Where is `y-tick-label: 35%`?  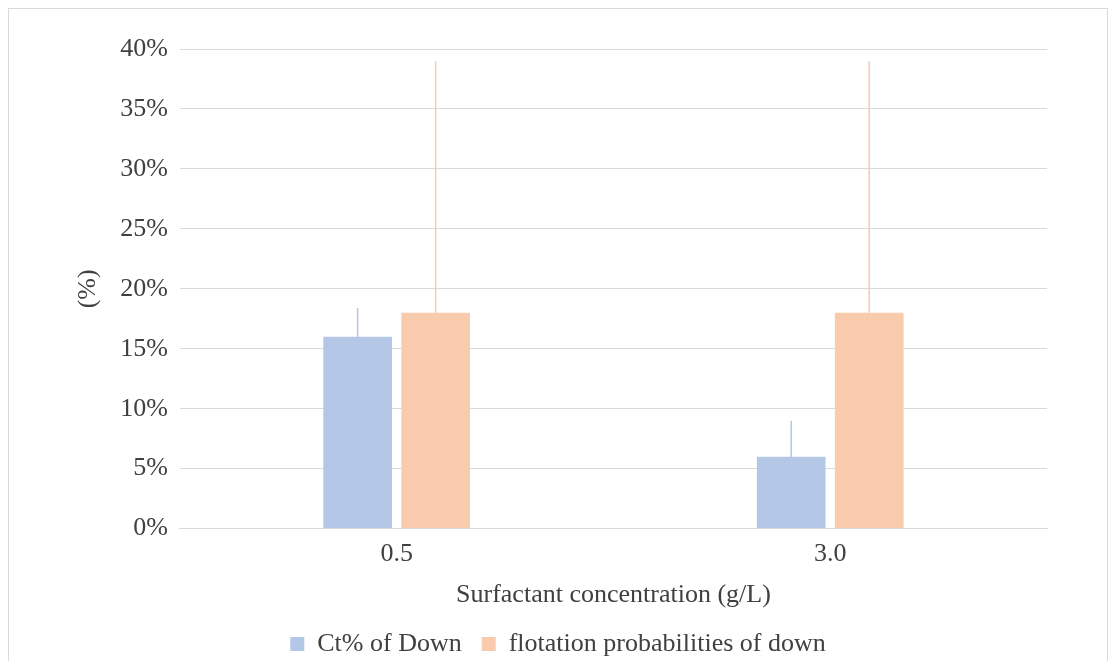
y-tick-label: 35% is located at coordinates (144, 107).